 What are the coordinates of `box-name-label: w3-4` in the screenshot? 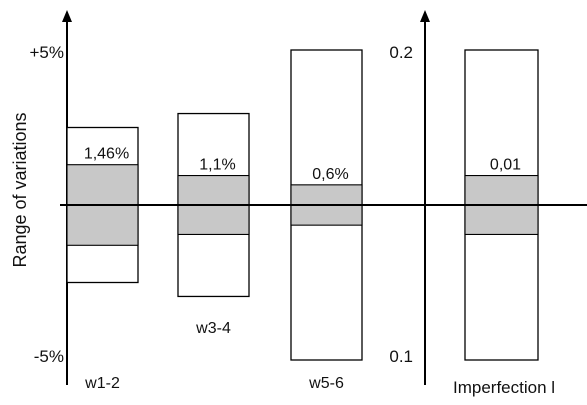 It's located at (213, 328).